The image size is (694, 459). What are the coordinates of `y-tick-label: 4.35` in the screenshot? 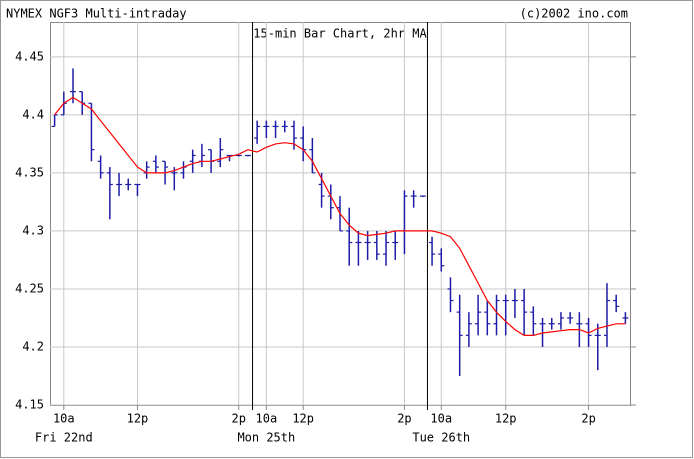 It's located at (29, 172).